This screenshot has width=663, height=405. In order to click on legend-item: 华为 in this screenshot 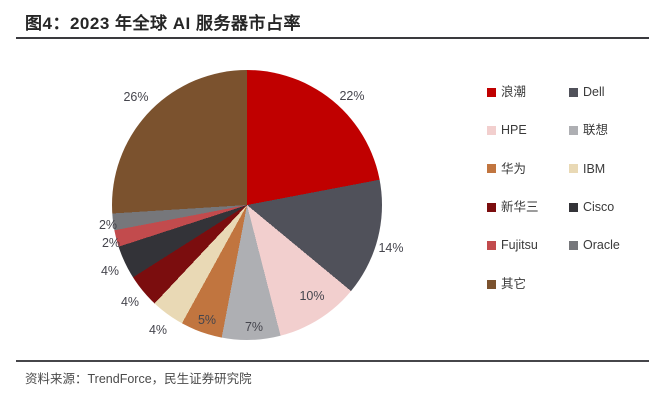, I will do `click(506, 169)`.